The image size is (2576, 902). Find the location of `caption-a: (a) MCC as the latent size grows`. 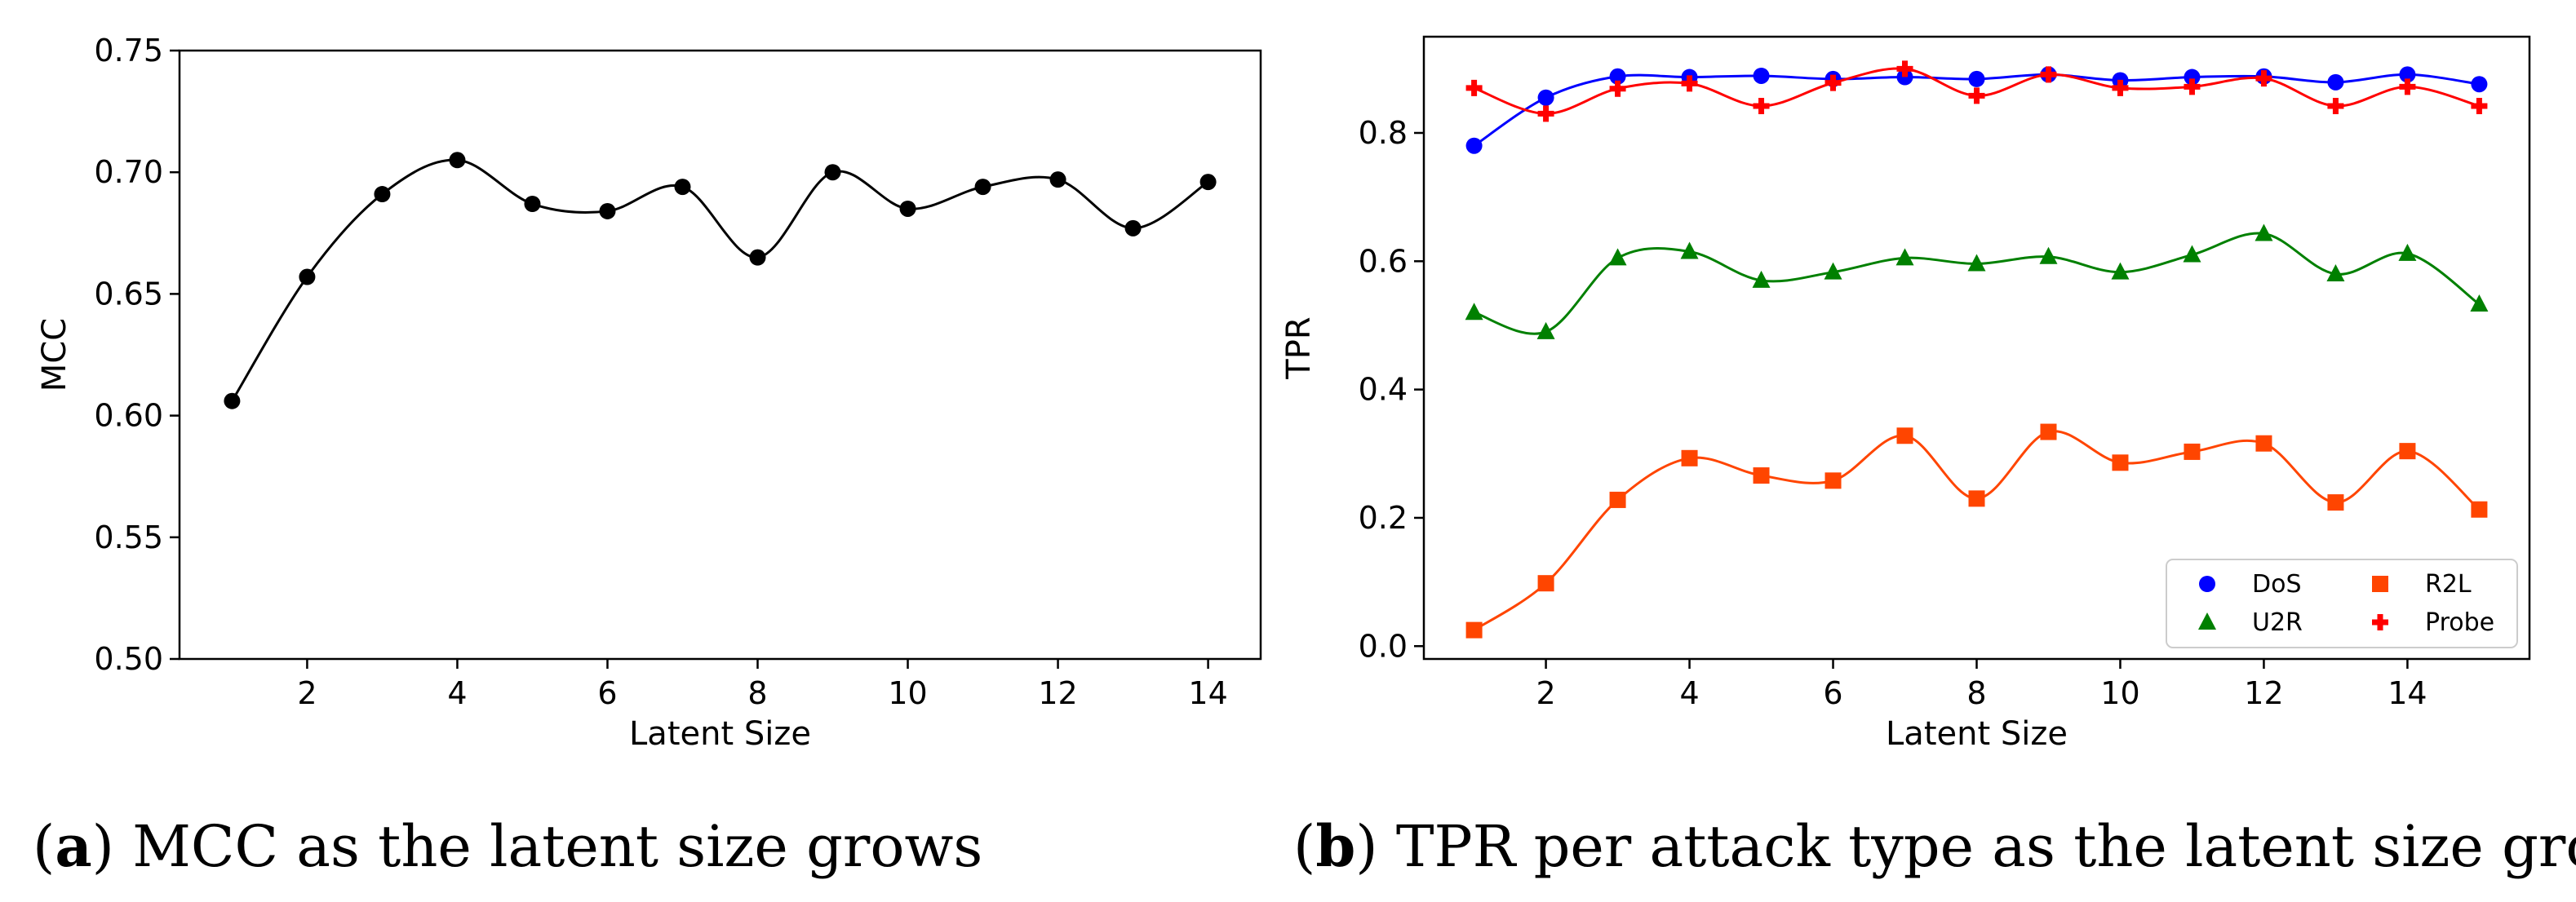

caption-a: (a) MCC as the latent size grows is located at coordinates (507, 846).